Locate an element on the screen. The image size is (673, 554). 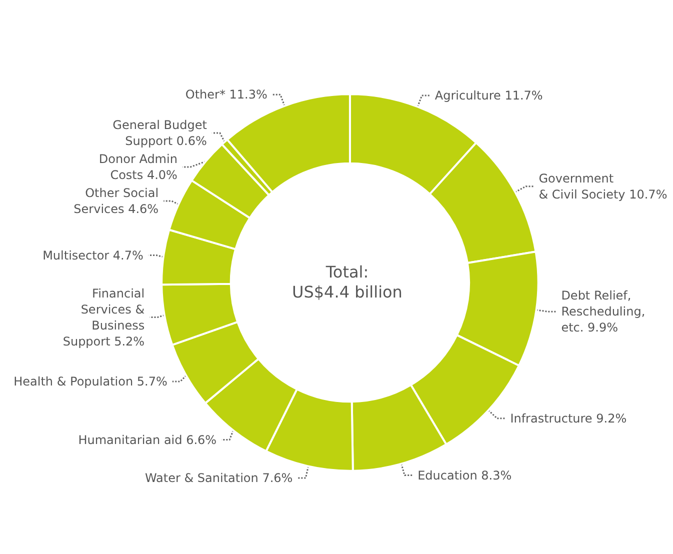
slice-label: Humanitarian aid 6.6% is located at coordinates (147, 439).